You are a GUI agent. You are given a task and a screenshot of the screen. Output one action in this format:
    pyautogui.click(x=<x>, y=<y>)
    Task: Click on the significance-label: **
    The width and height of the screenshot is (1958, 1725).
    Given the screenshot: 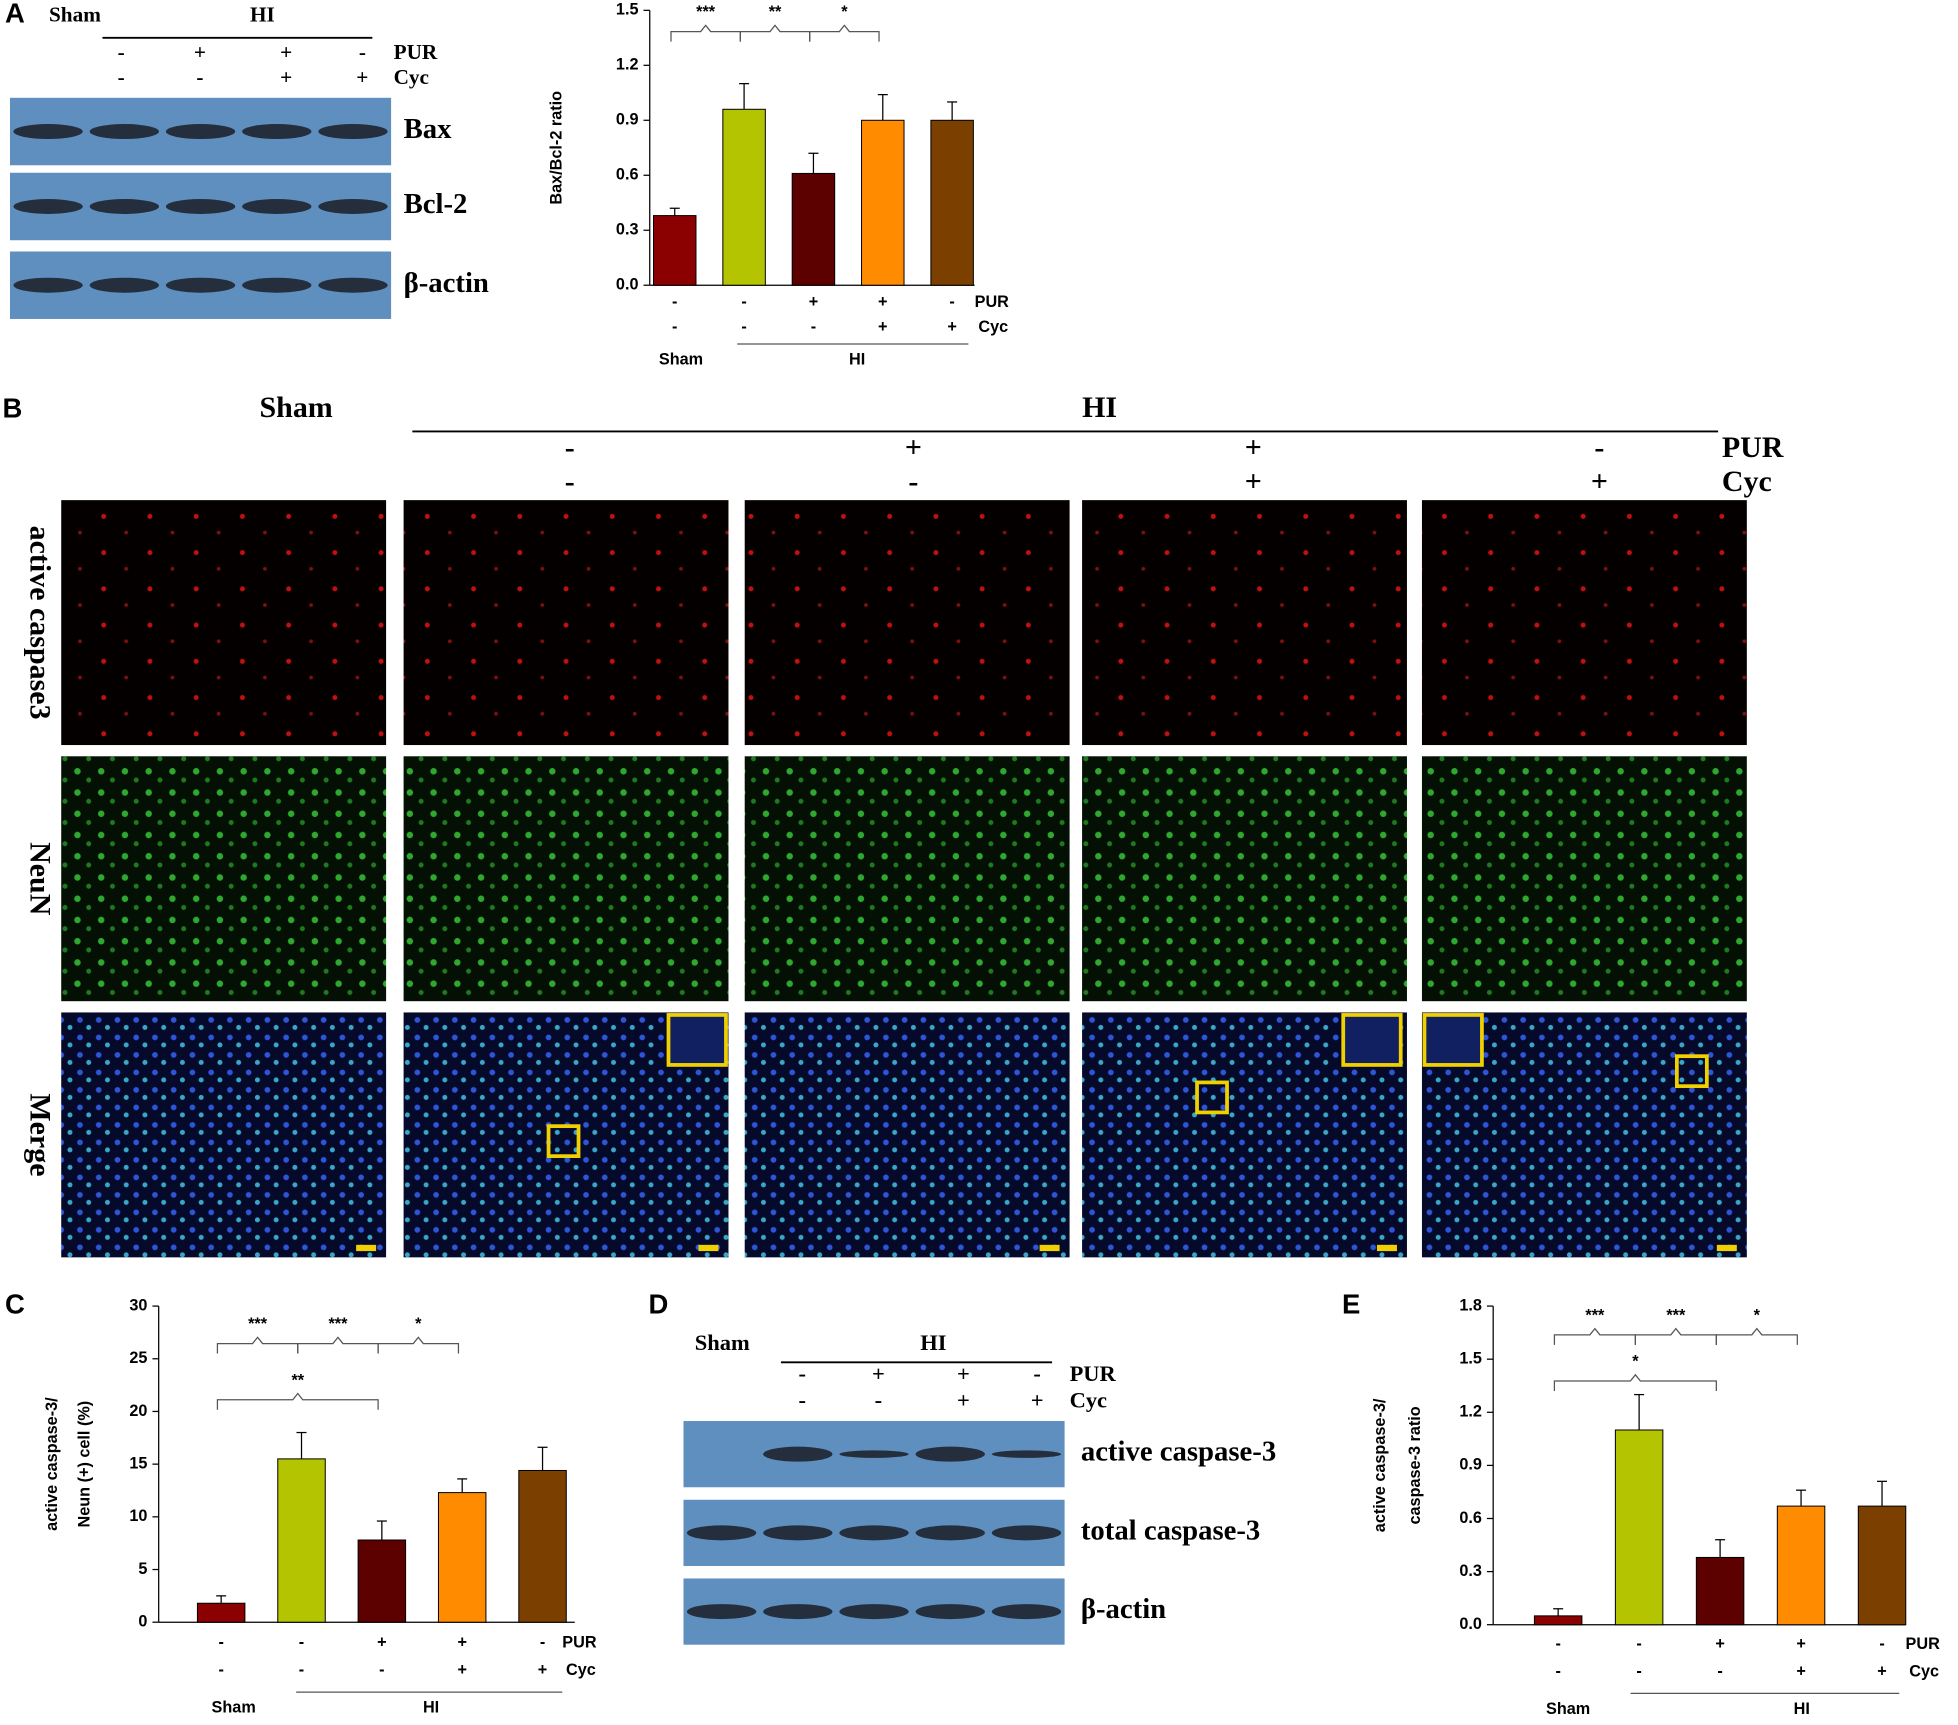 What is the action you would take?
    pyautogui.click(x=297, y=1380)
    